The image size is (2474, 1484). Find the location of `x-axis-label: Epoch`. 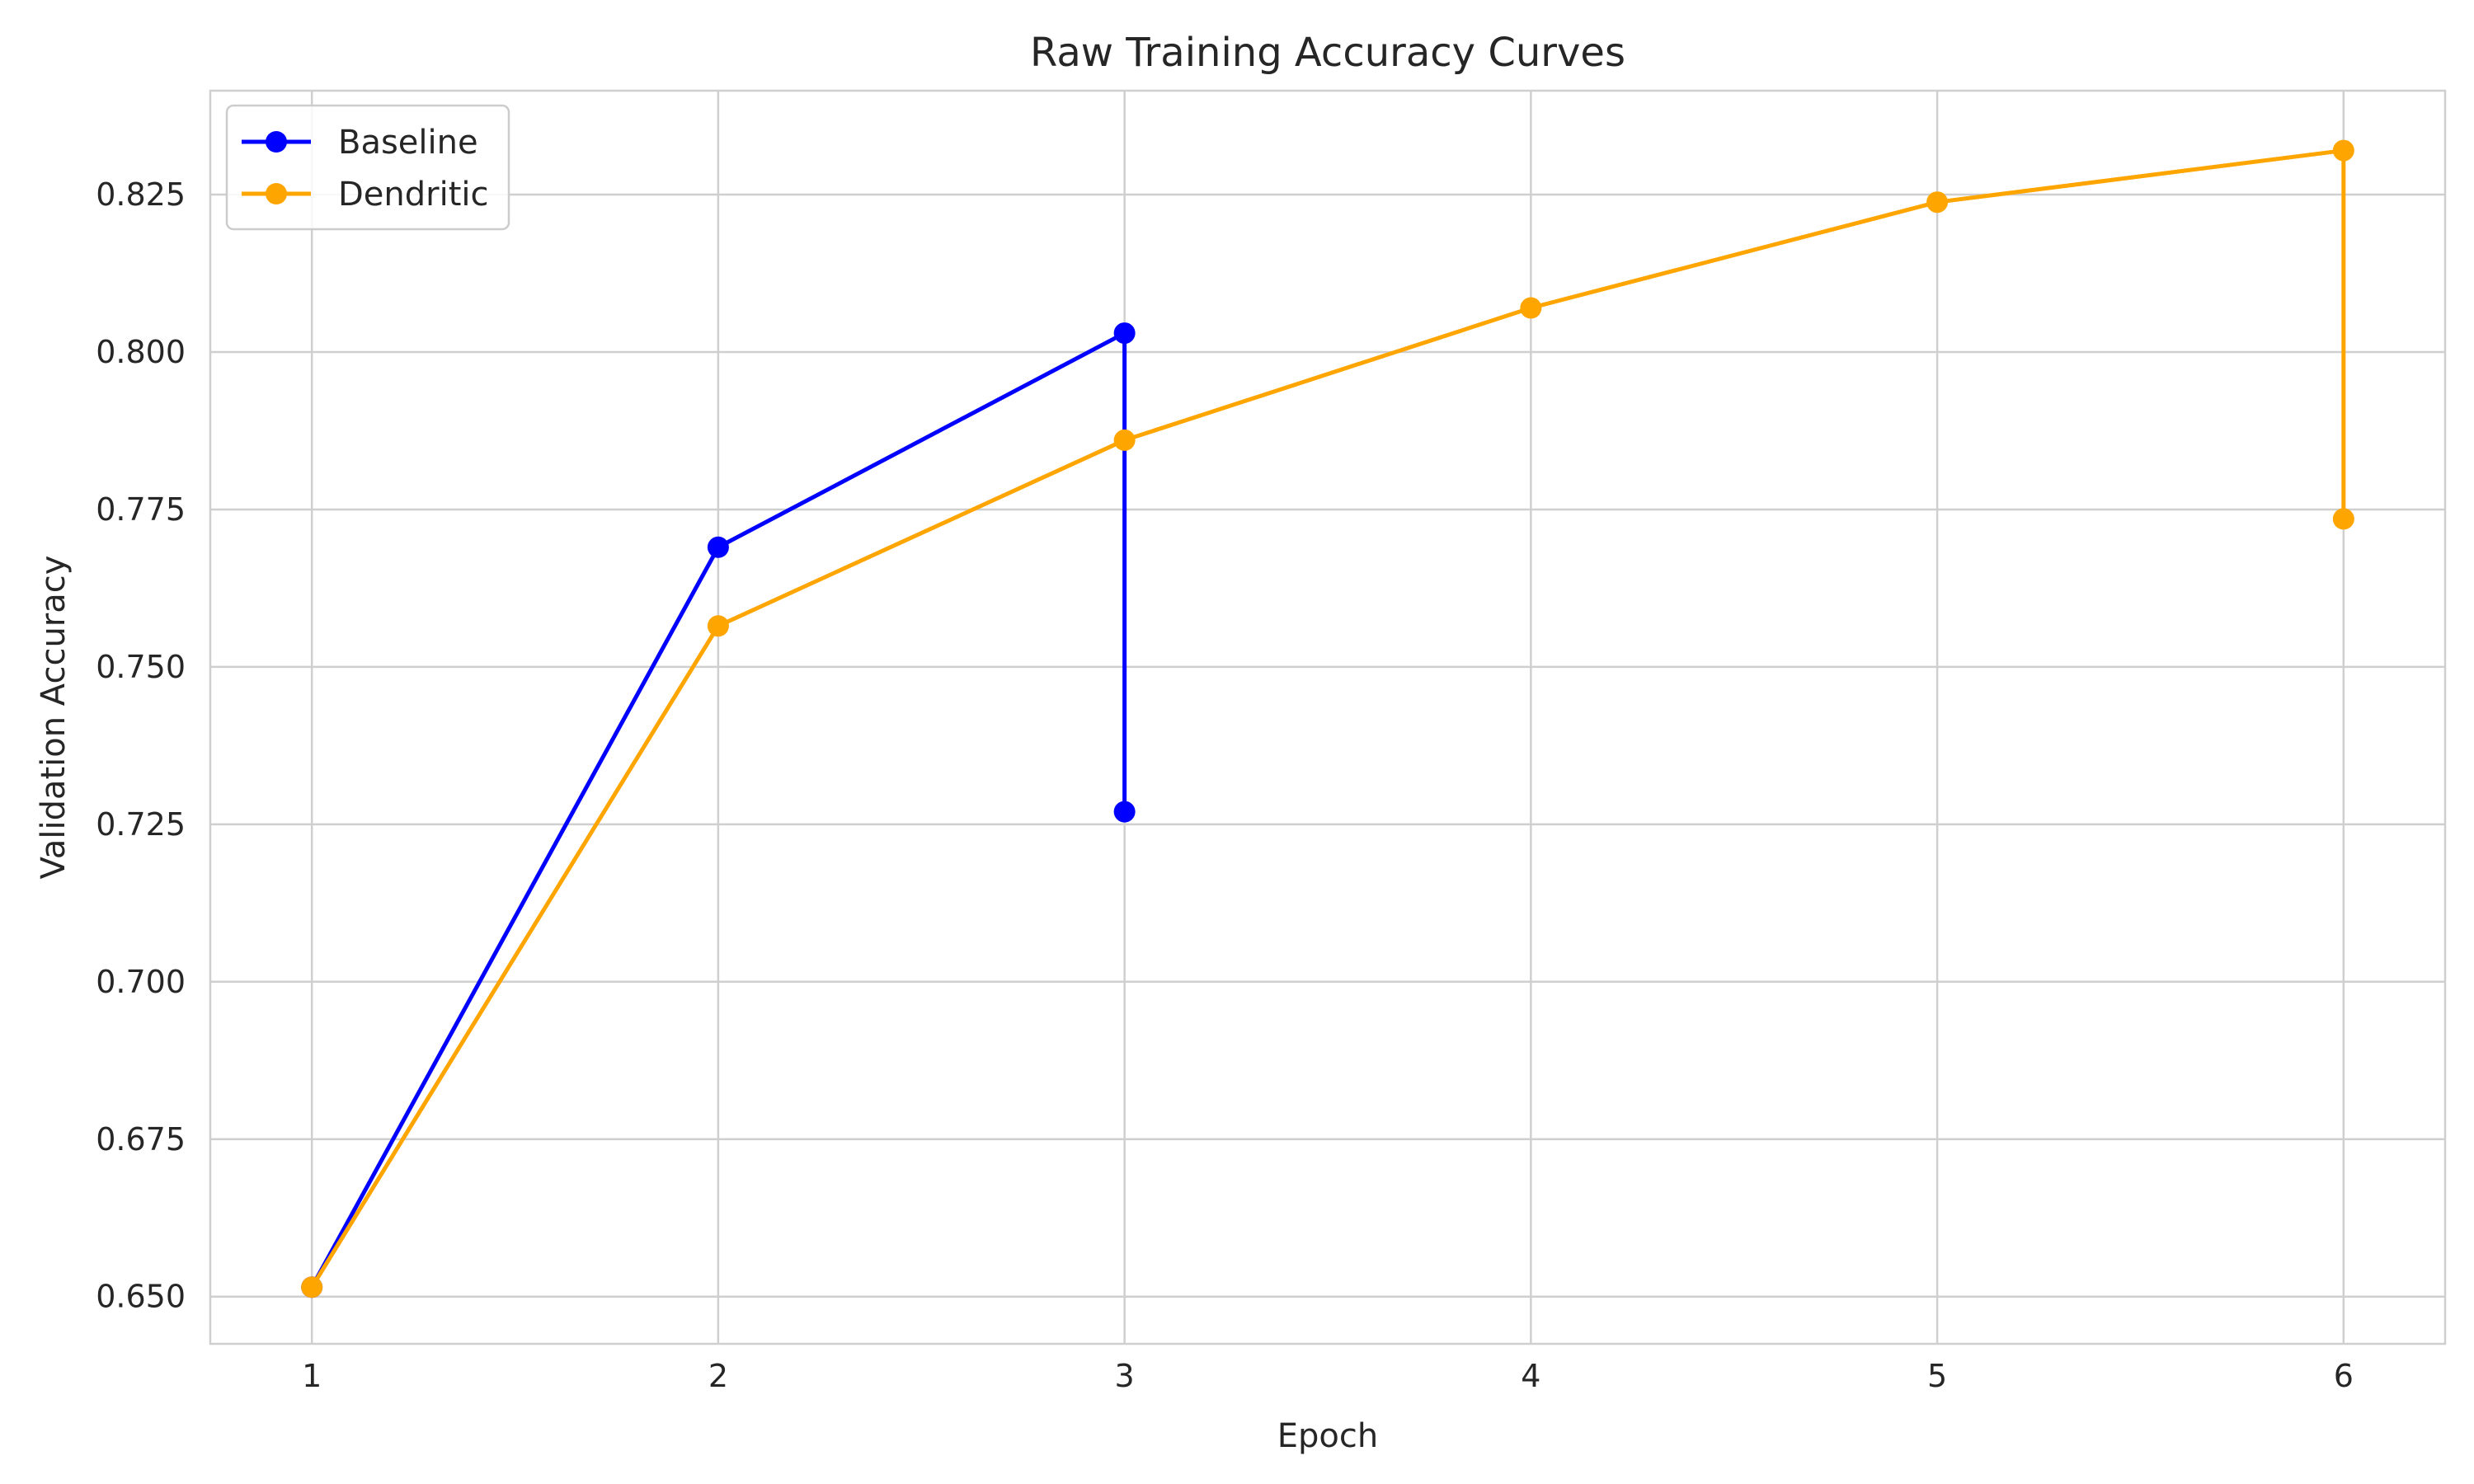

x-axis-label: Epoch is located at coordinates (1327, 1436).